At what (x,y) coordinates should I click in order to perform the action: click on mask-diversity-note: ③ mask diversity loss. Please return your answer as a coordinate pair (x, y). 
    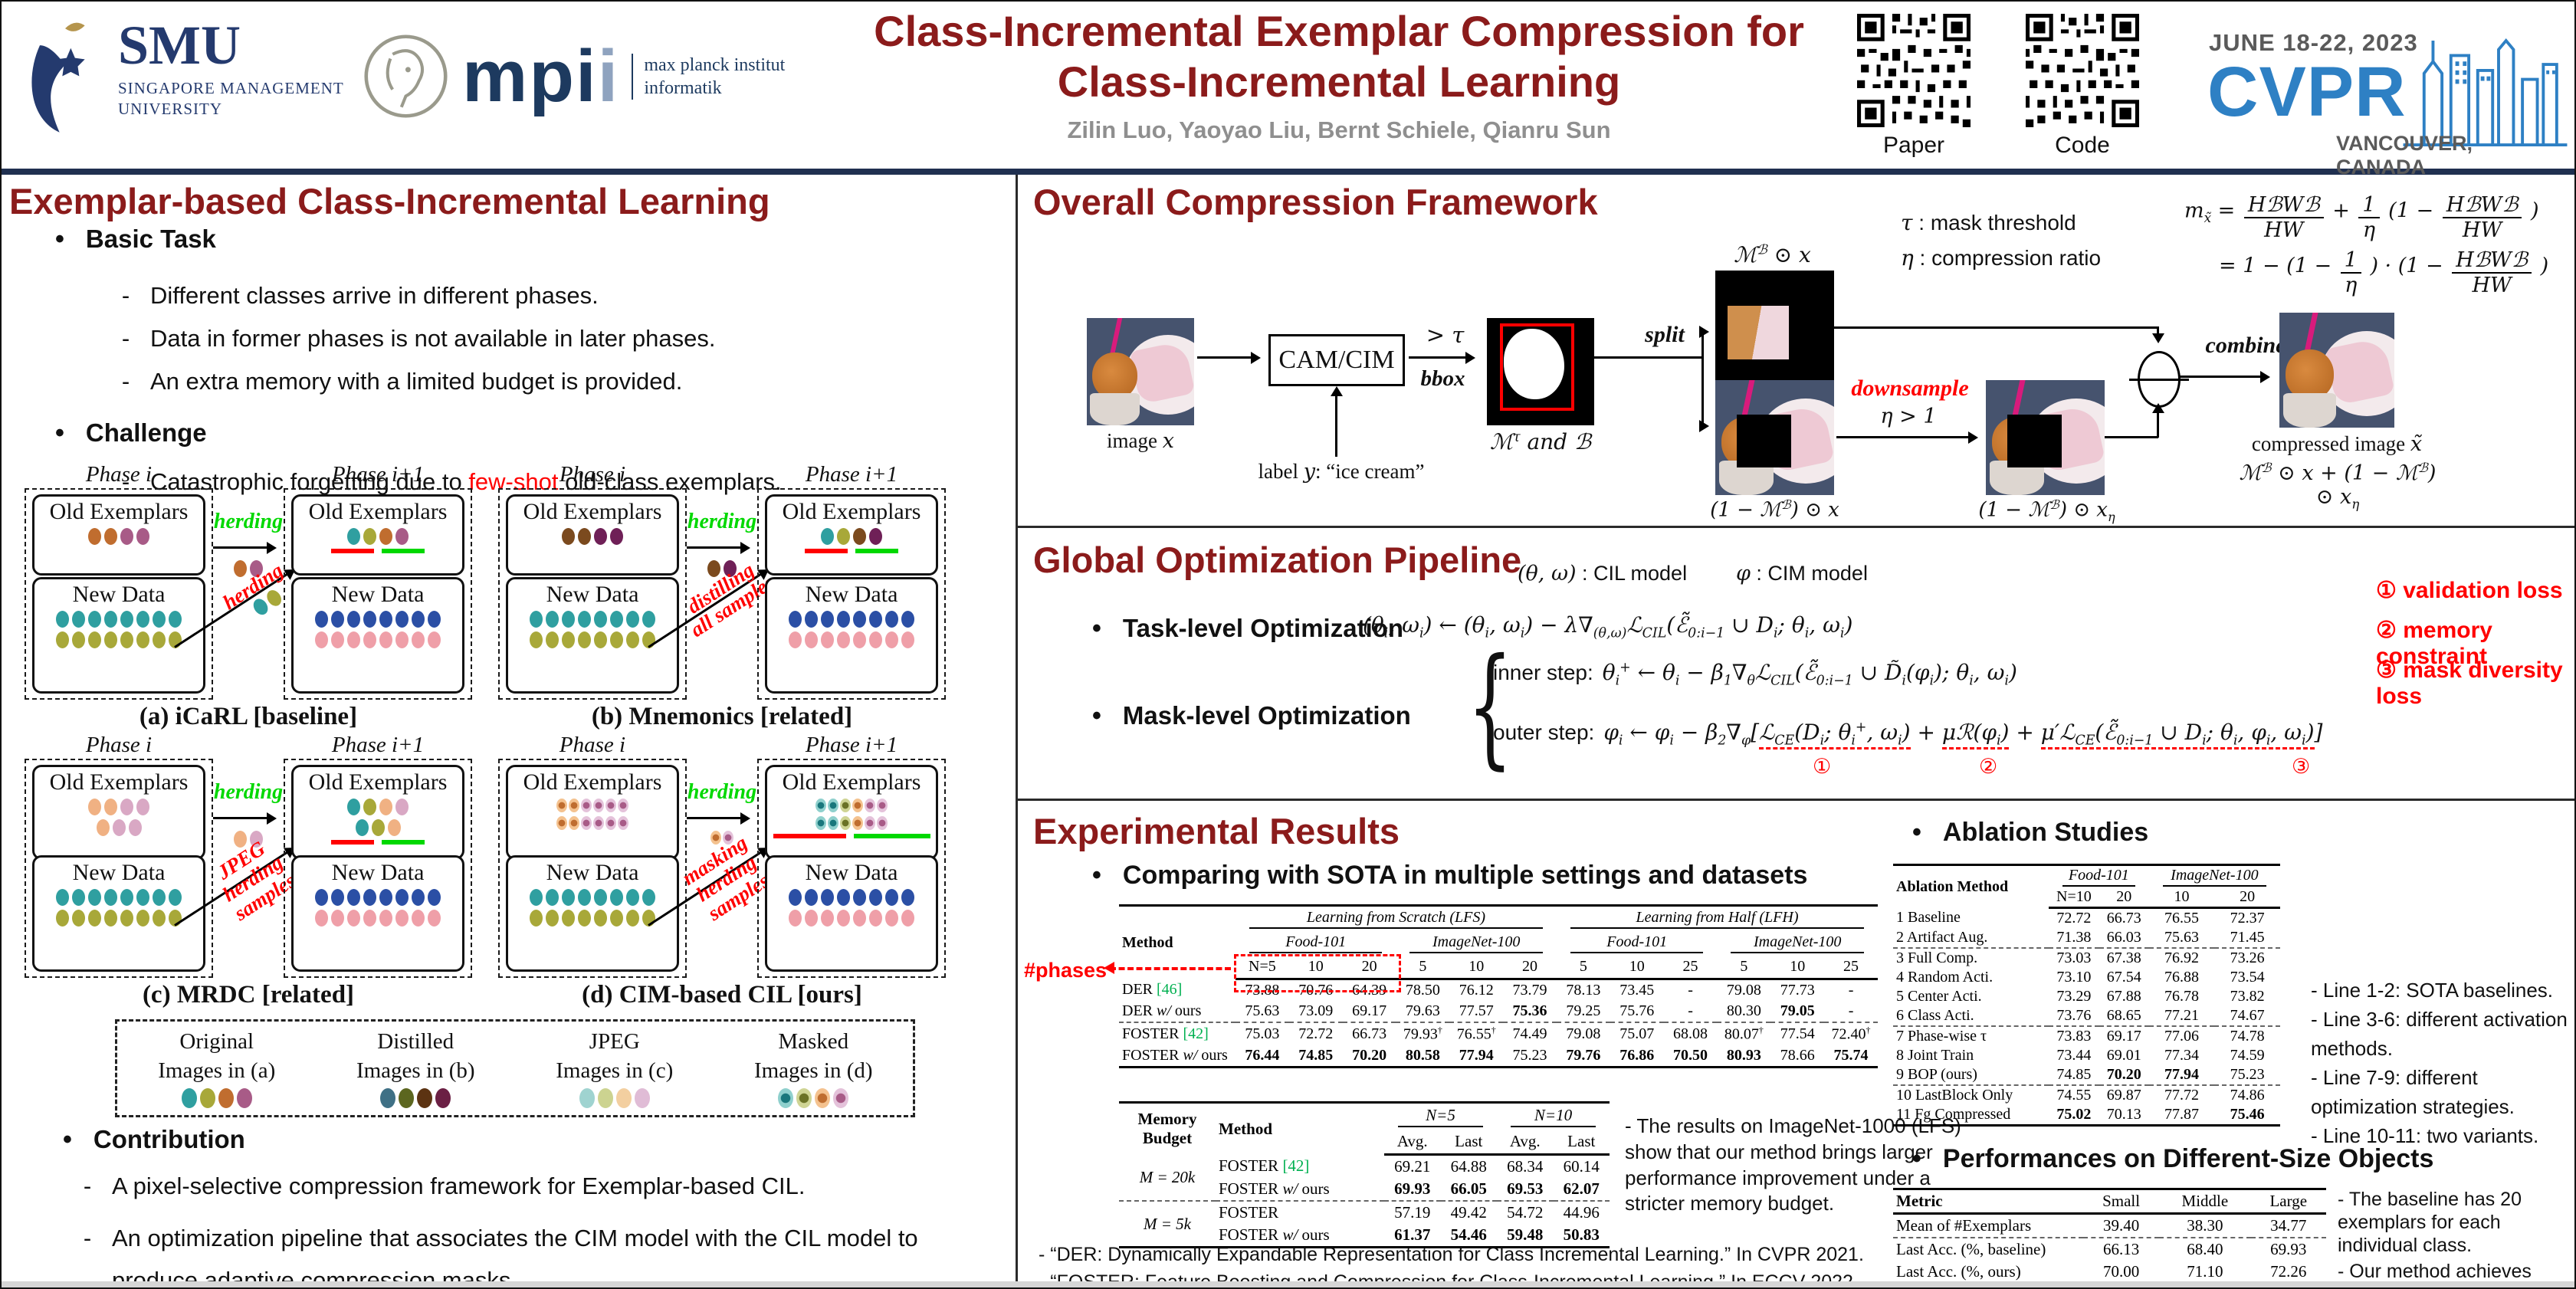
    Looking at the image, I should click on (2469, 683).